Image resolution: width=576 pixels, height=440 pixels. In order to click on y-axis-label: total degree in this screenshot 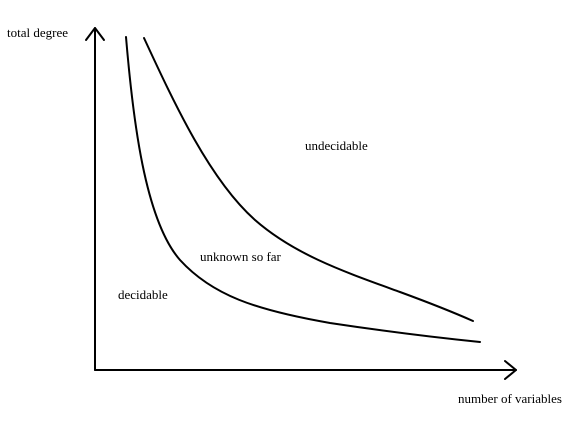, I will do `click(37, 32)`.